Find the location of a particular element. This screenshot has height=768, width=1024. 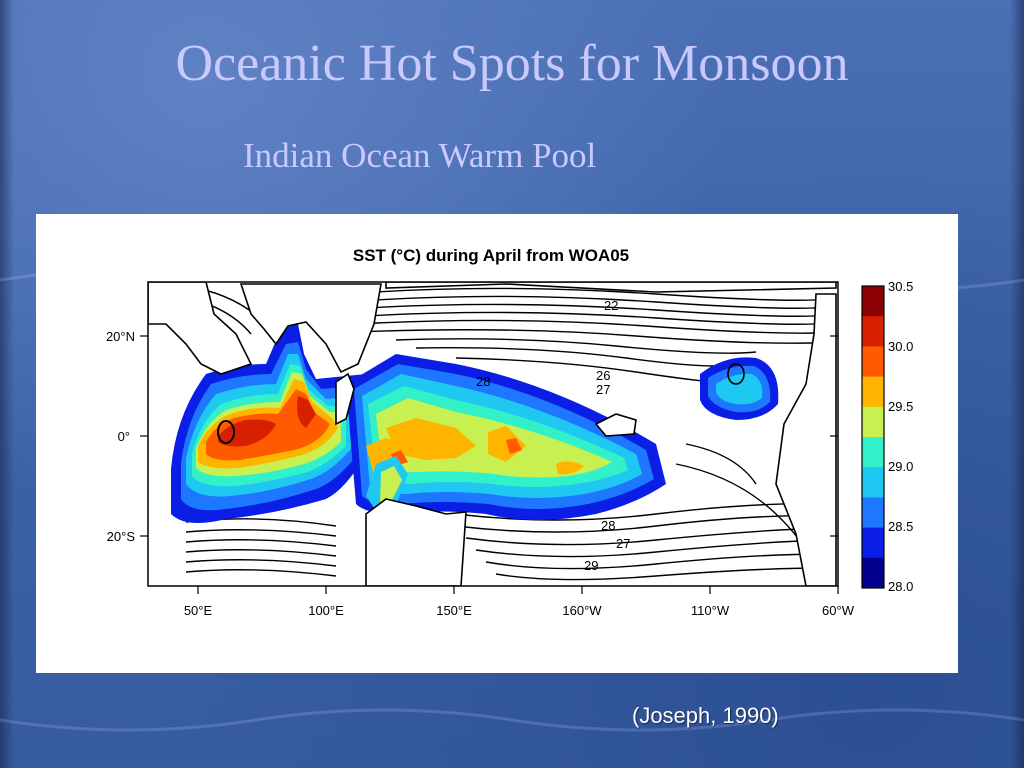

citation: (Joseph, 1990) is located at coordinates (705, 715).